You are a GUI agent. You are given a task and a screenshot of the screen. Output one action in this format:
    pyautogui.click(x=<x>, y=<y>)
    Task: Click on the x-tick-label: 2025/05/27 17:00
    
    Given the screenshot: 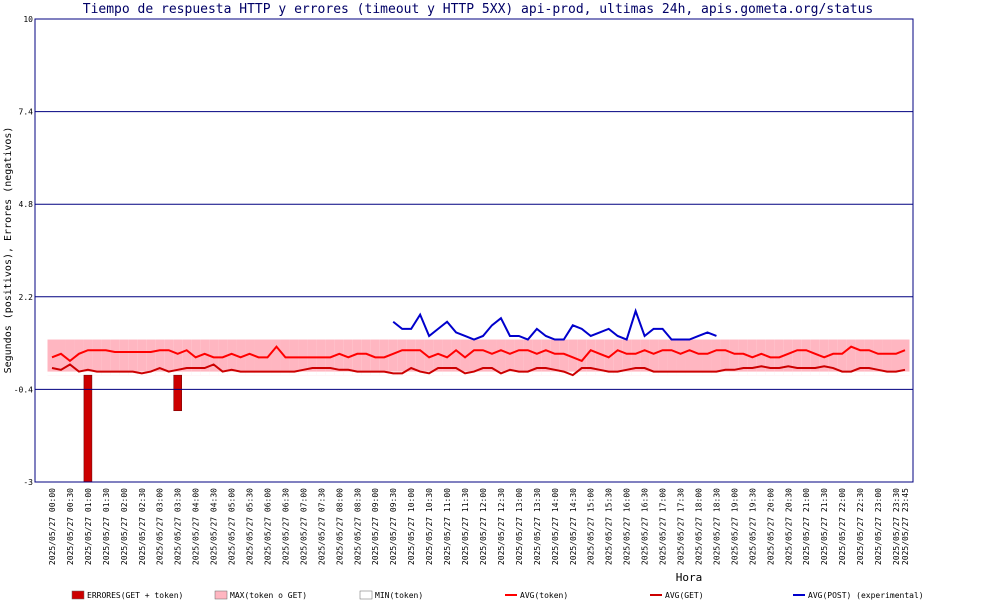 What is the action you would take?
    pyautogui.click(x=663, y=526)
    